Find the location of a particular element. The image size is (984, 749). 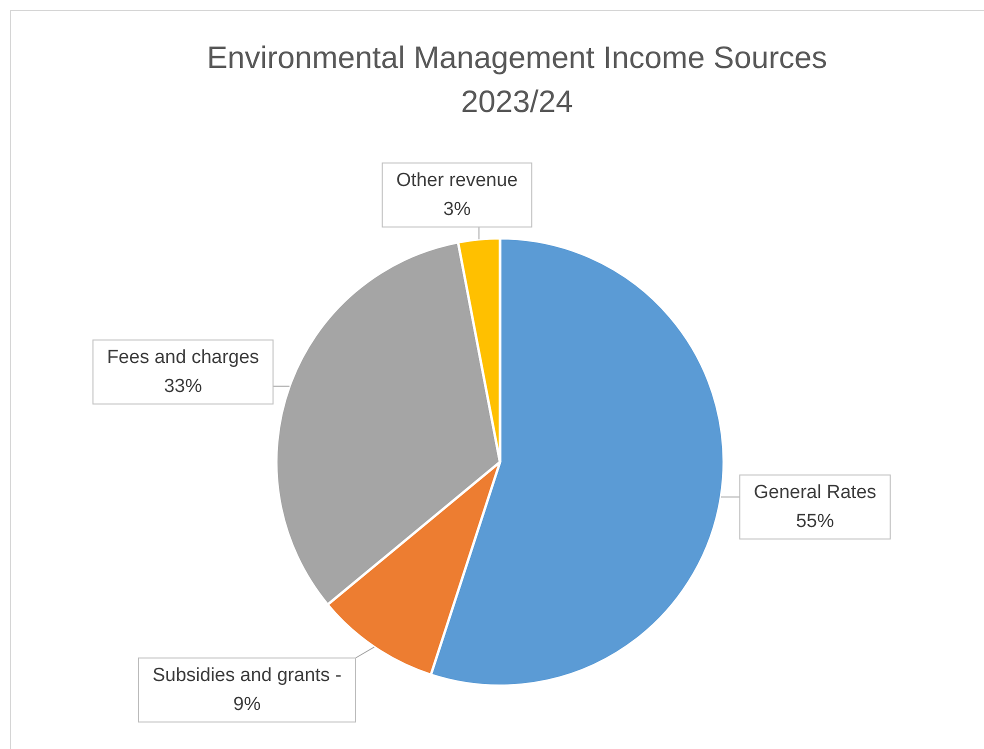

slice-label: Fees and charges is located at coordinates (183, 357).